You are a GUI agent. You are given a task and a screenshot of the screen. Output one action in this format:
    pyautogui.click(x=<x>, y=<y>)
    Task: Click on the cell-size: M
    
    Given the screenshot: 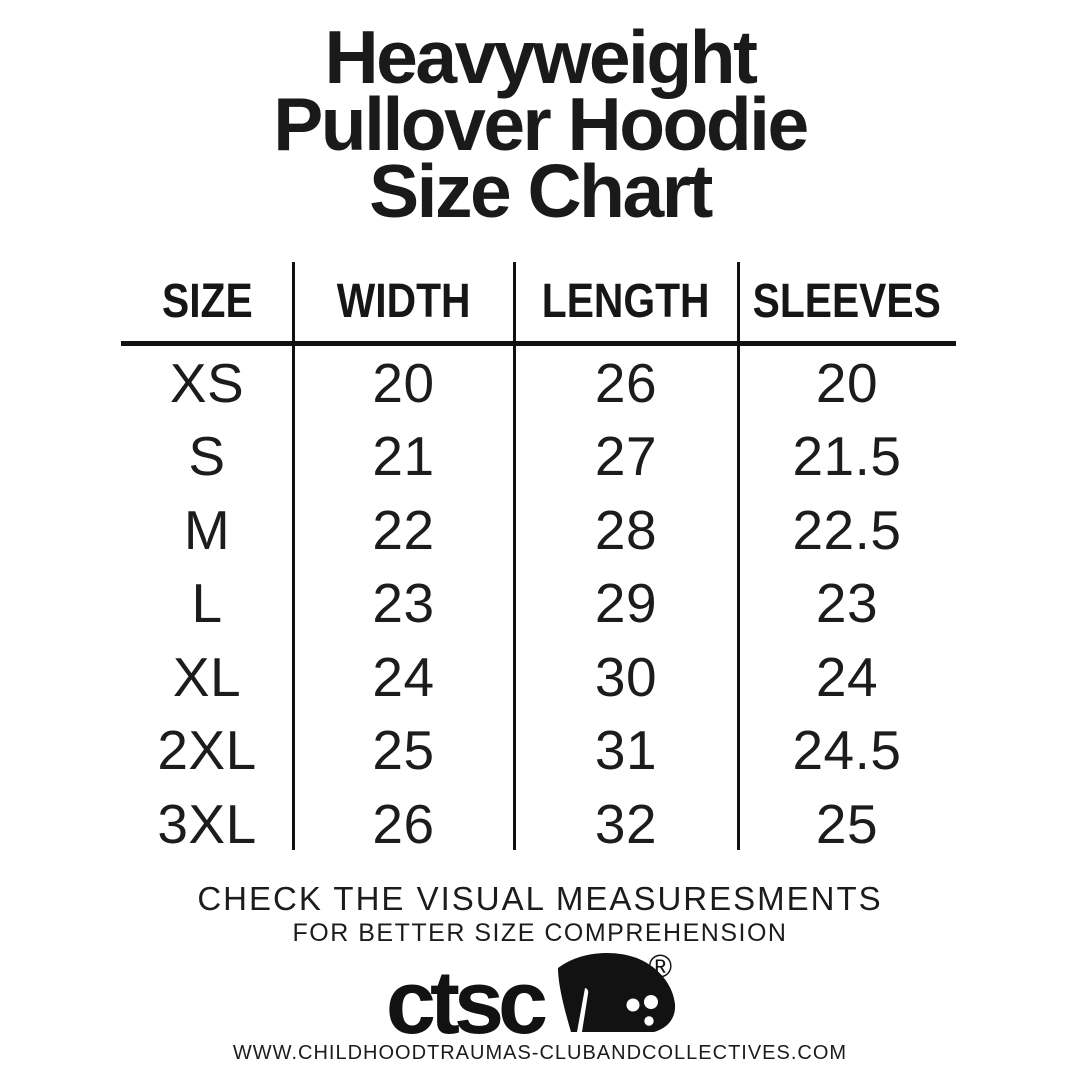 What is the action you would take?
    pyautogui.click(x=207, y=529)
    